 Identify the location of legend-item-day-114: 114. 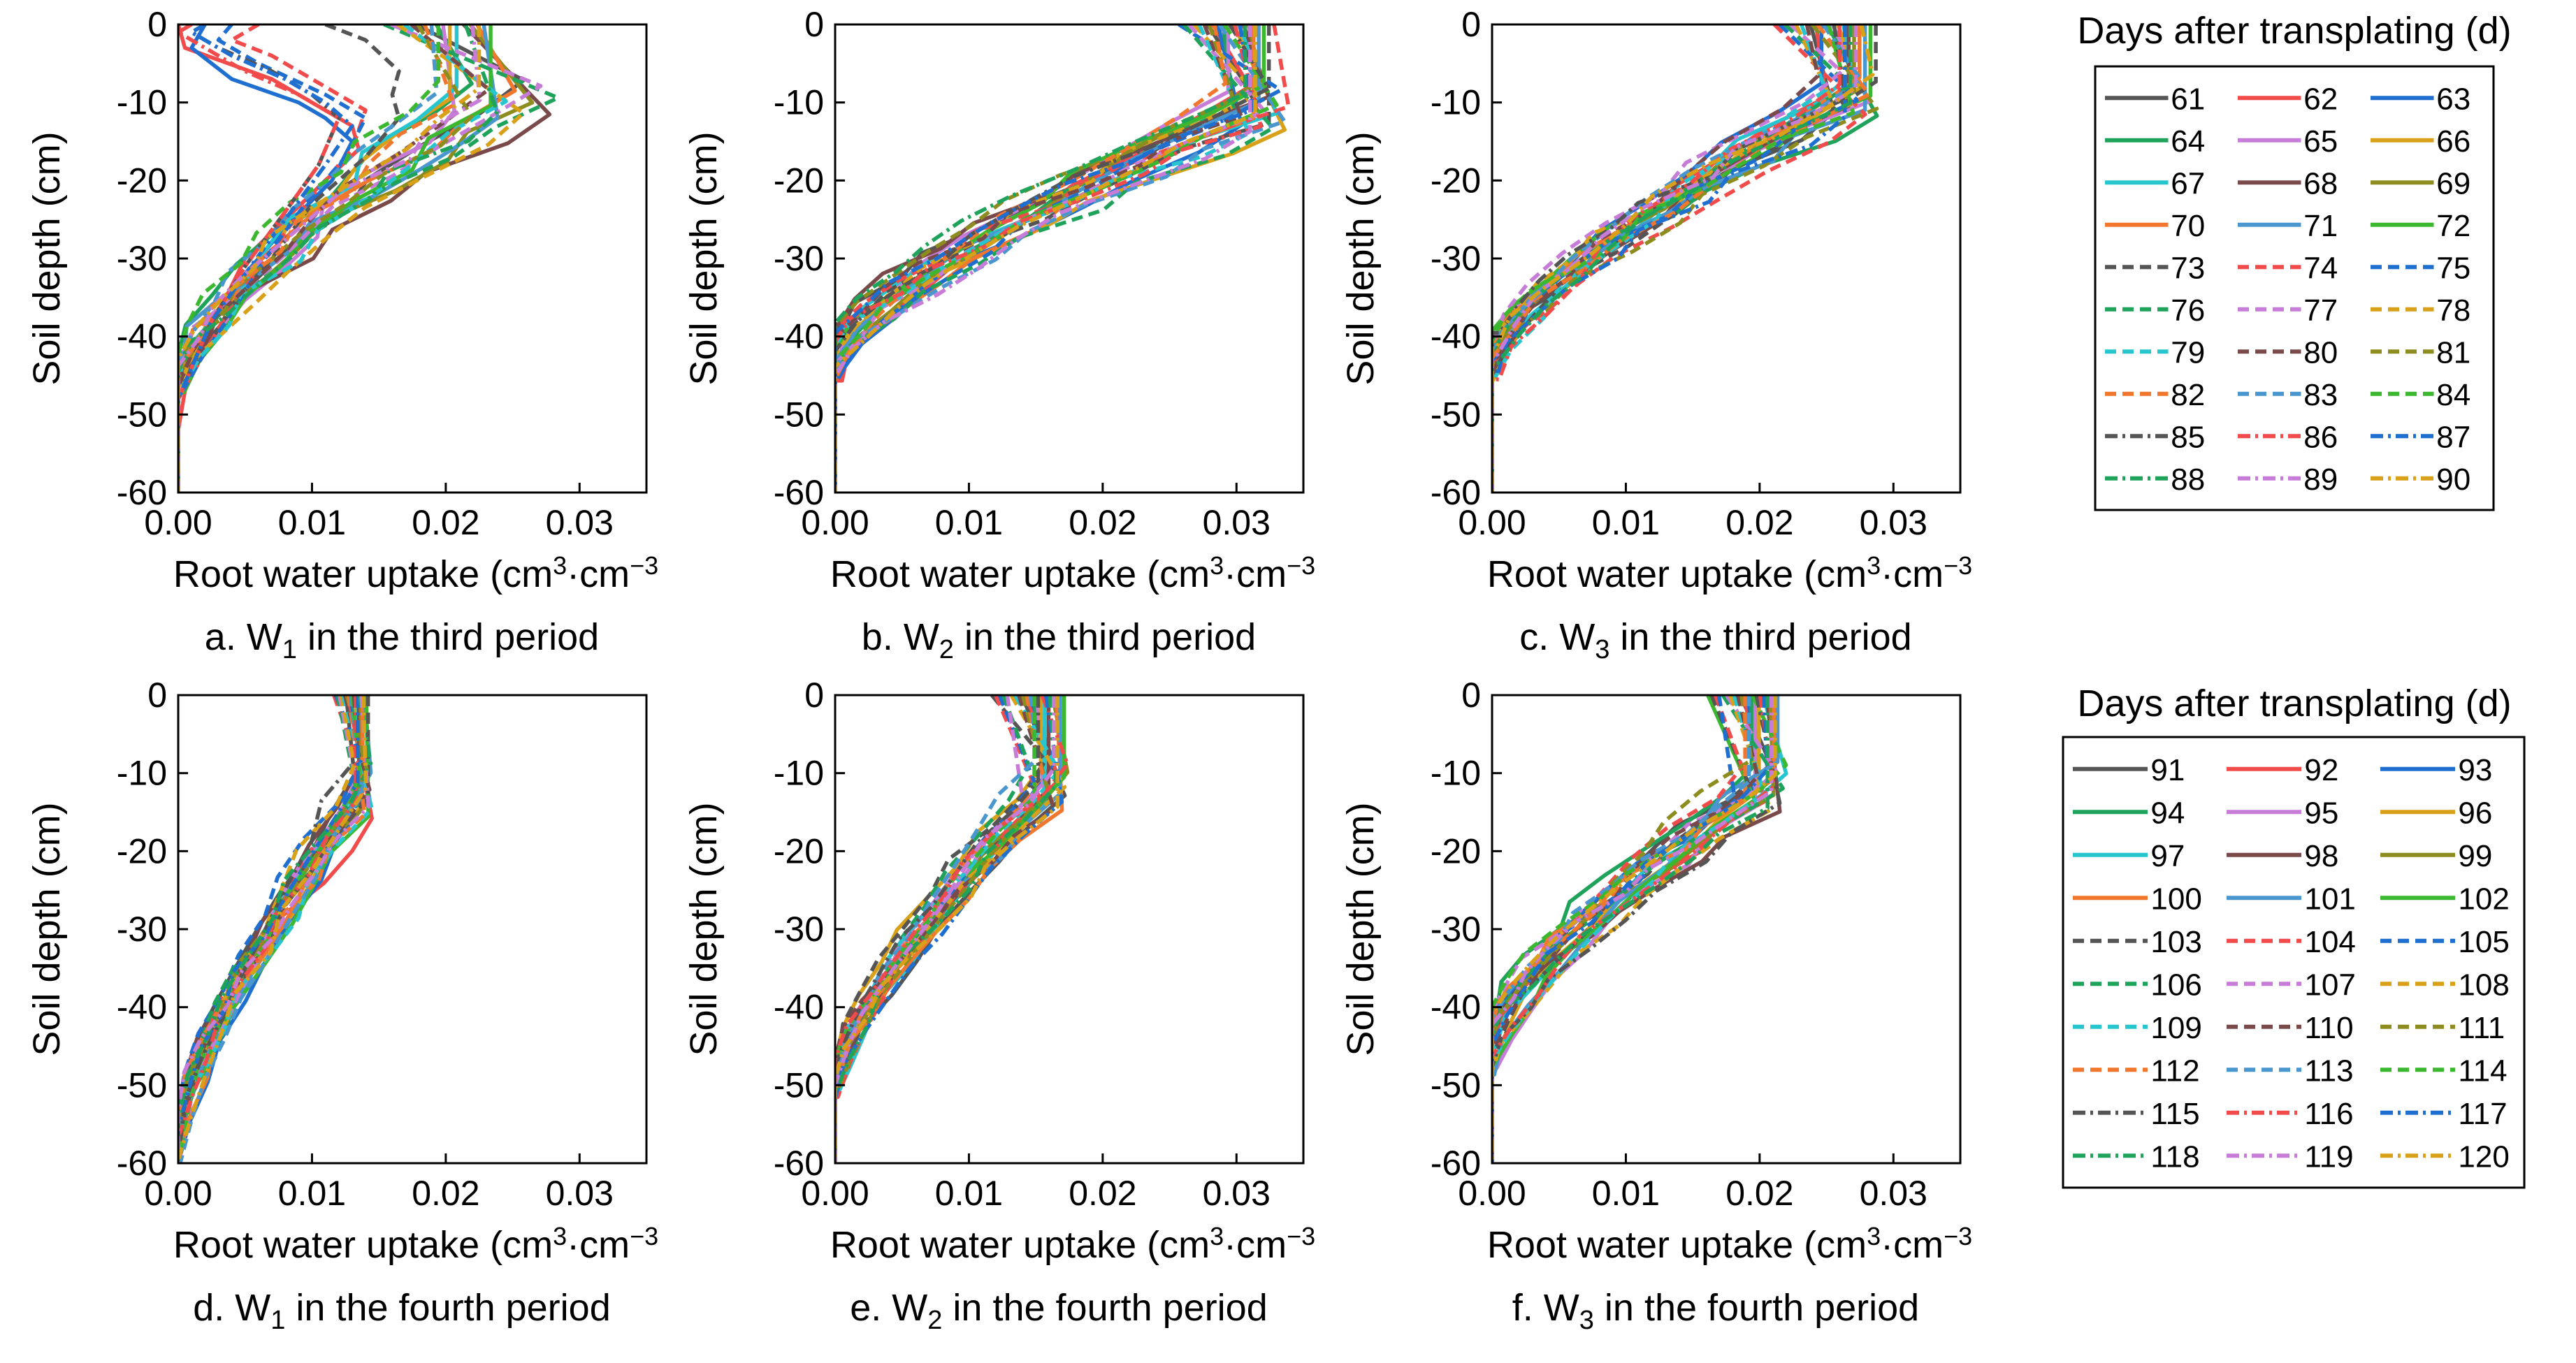
(2444, 1071).